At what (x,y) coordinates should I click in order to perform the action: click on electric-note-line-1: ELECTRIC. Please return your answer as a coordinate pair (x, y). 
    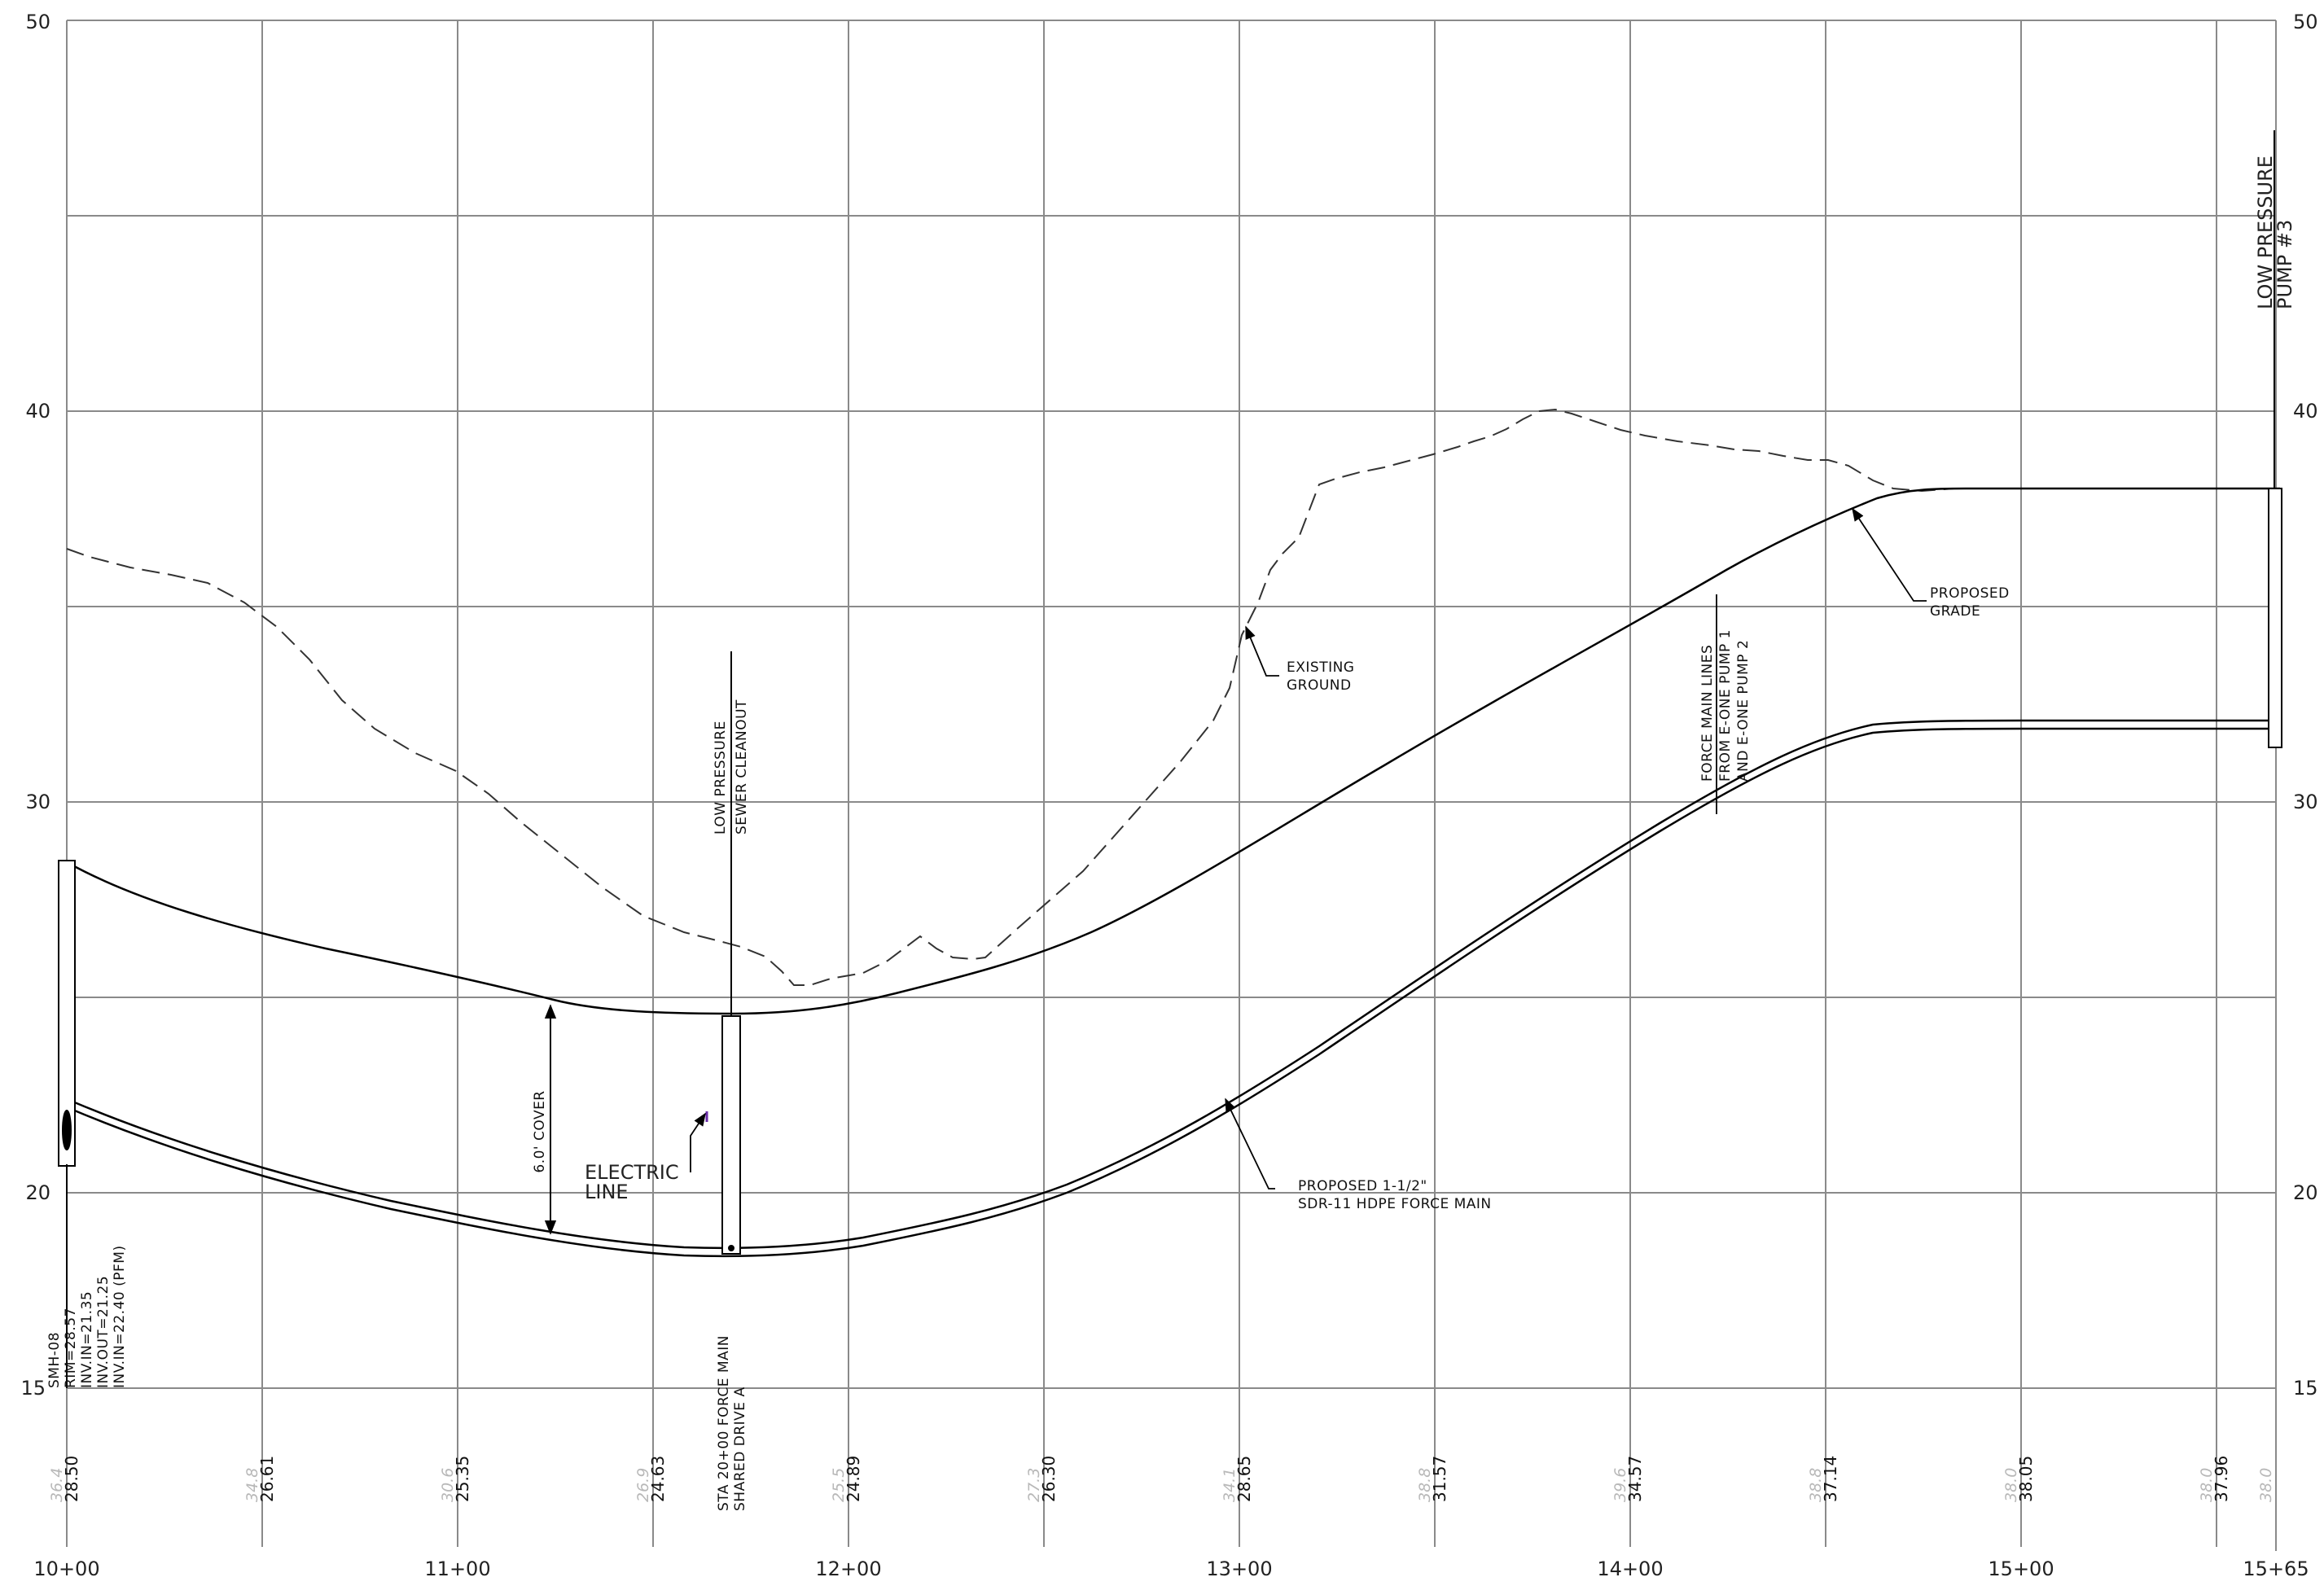
    Looking at the image, I should click on (632, 1172).